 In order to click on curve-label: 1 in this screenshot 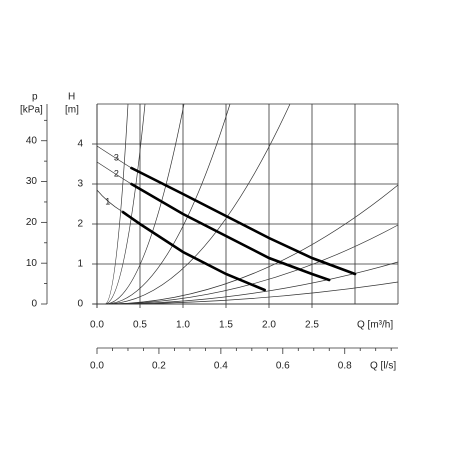, I will do `click(107, 201)`.